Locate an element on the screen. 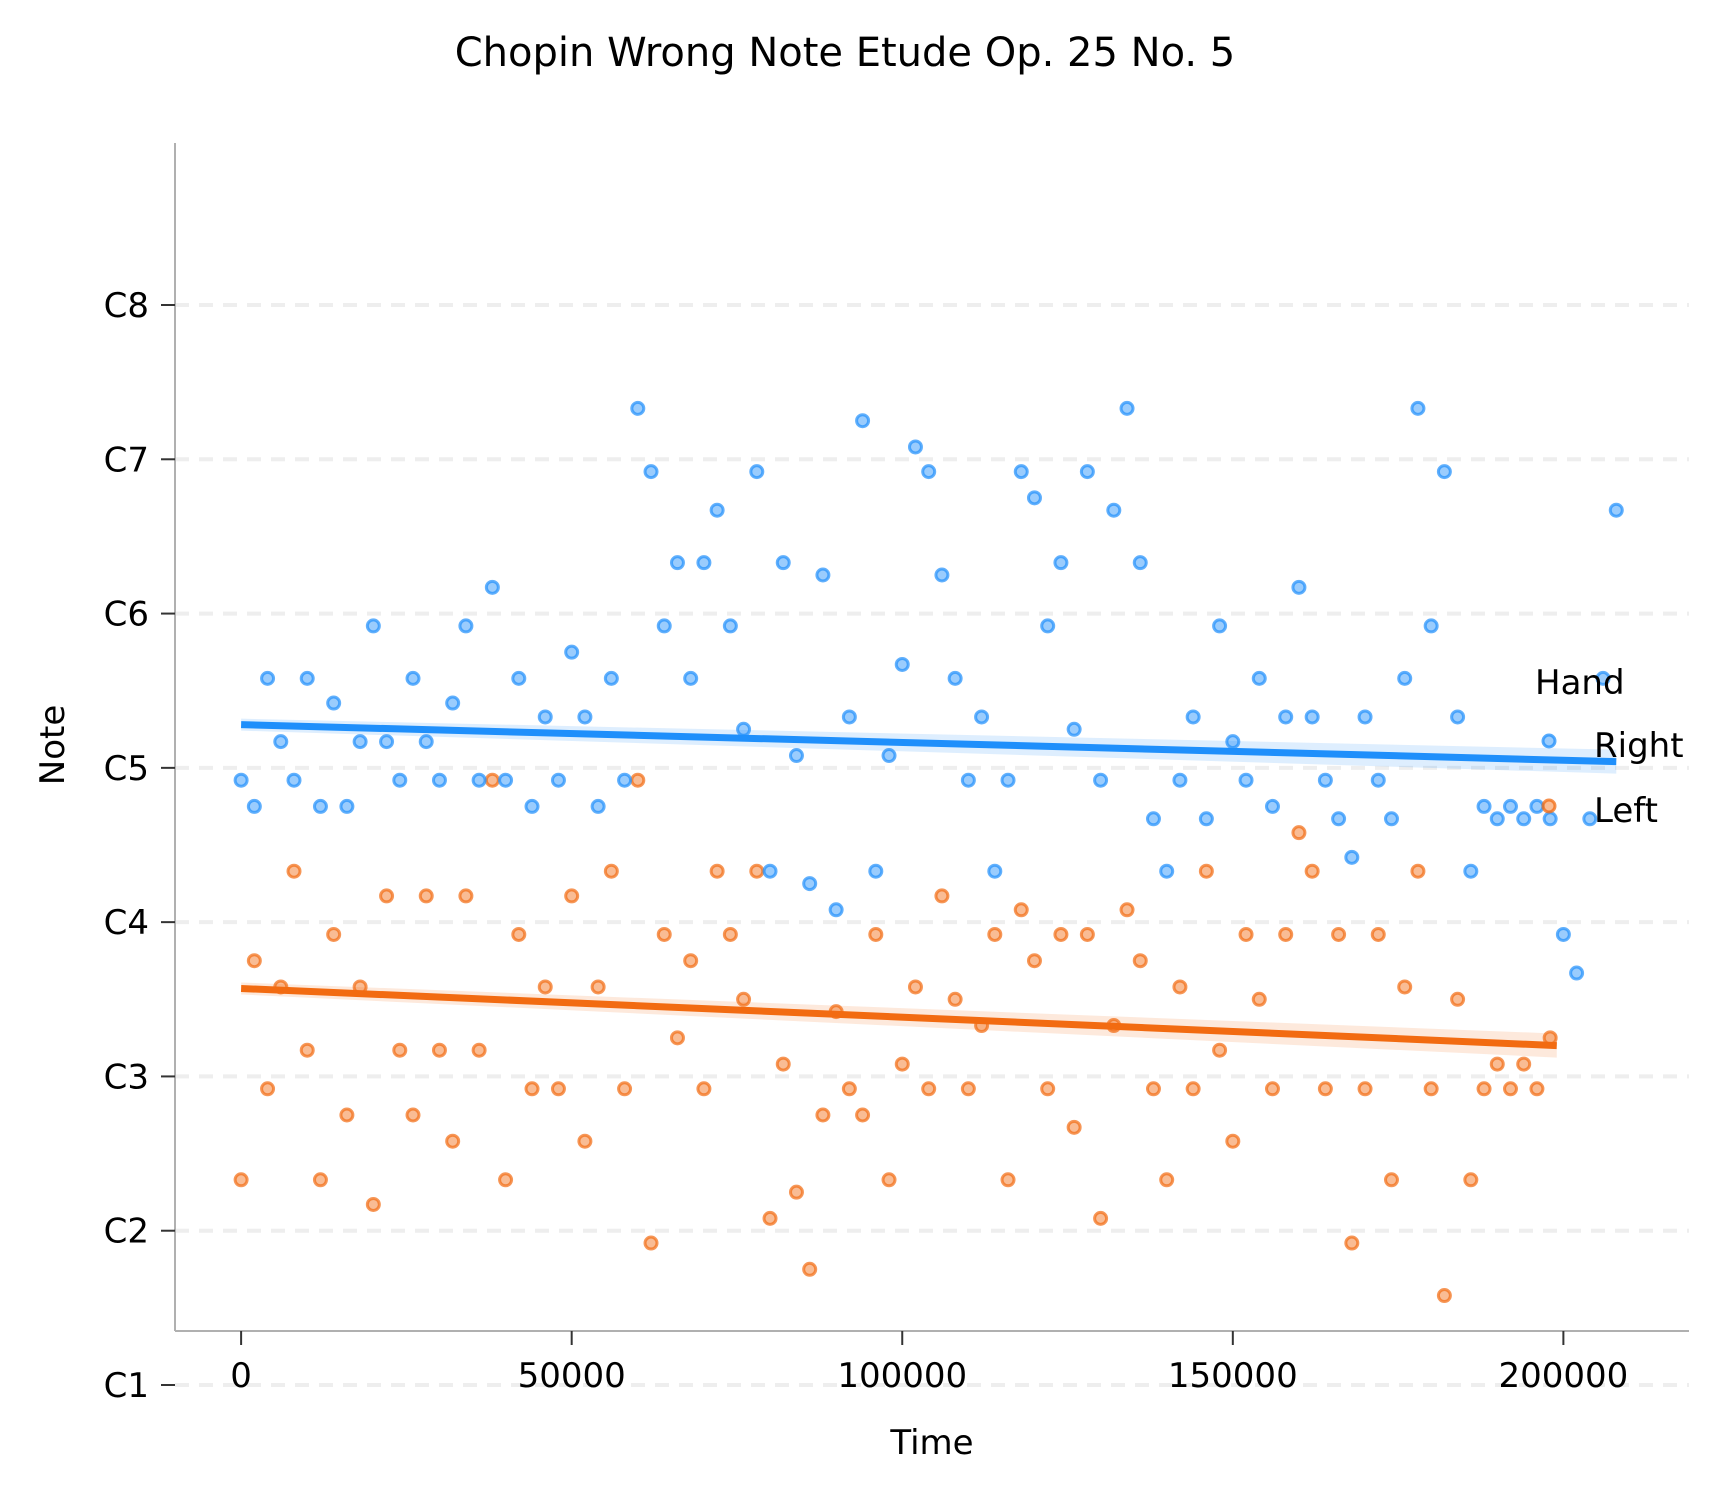  legend-title: Hand is located at coordinates (1580, 683).